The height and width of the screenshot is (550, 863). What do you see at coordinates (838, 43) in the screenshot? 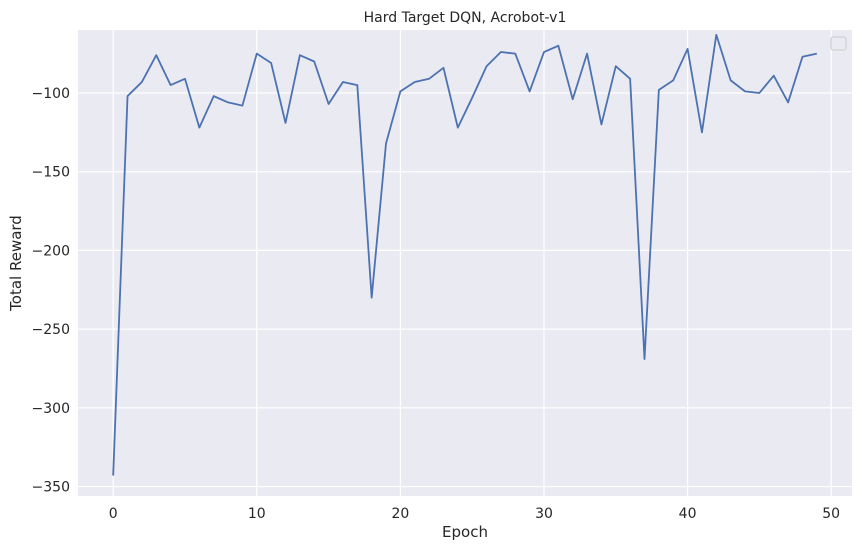
I see `legend-box` at bounding box center [838, 43].